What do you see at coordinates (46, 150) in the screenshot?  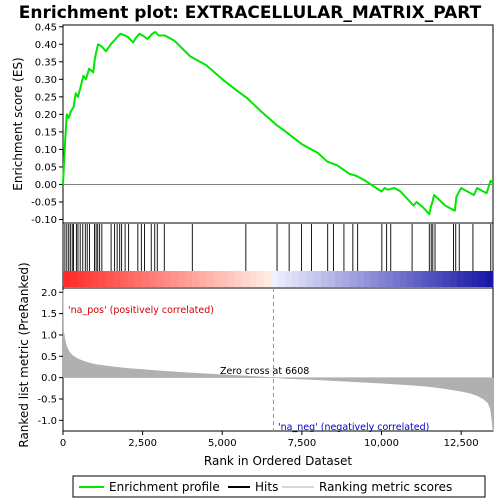 I see `es-y-tick-label: 0.10` at bounding box center [46, 150].